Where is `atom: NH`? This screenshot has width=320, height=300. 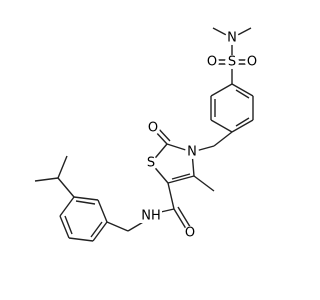 atom: NH is located at coordinates (151, 216).